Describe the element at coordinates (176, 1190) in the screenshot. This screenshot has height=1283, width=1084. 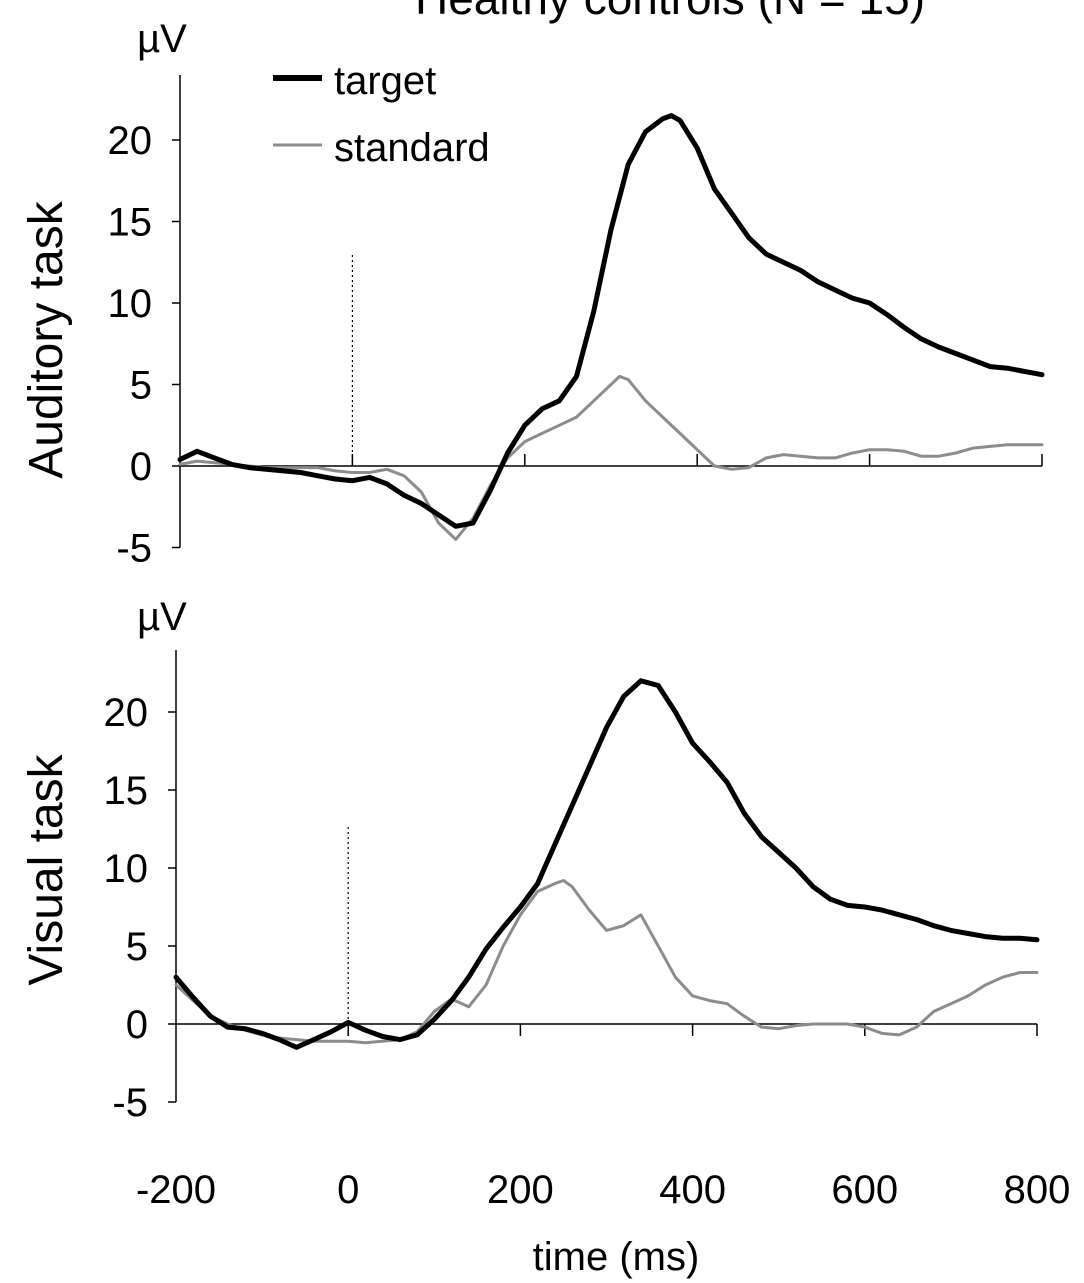
I see `x-tick-label: -200` at that location.